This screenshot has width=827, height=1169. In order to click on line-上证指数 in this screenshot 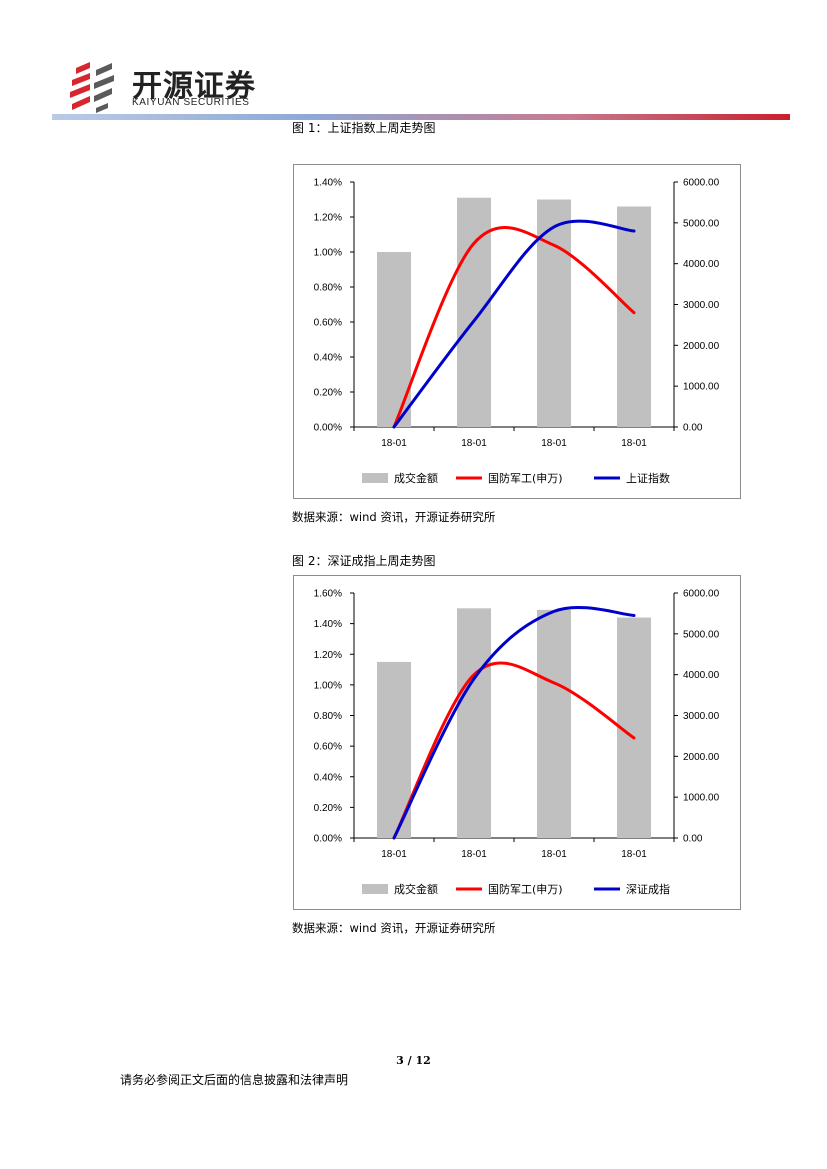, I will do `click(514, 324)`.